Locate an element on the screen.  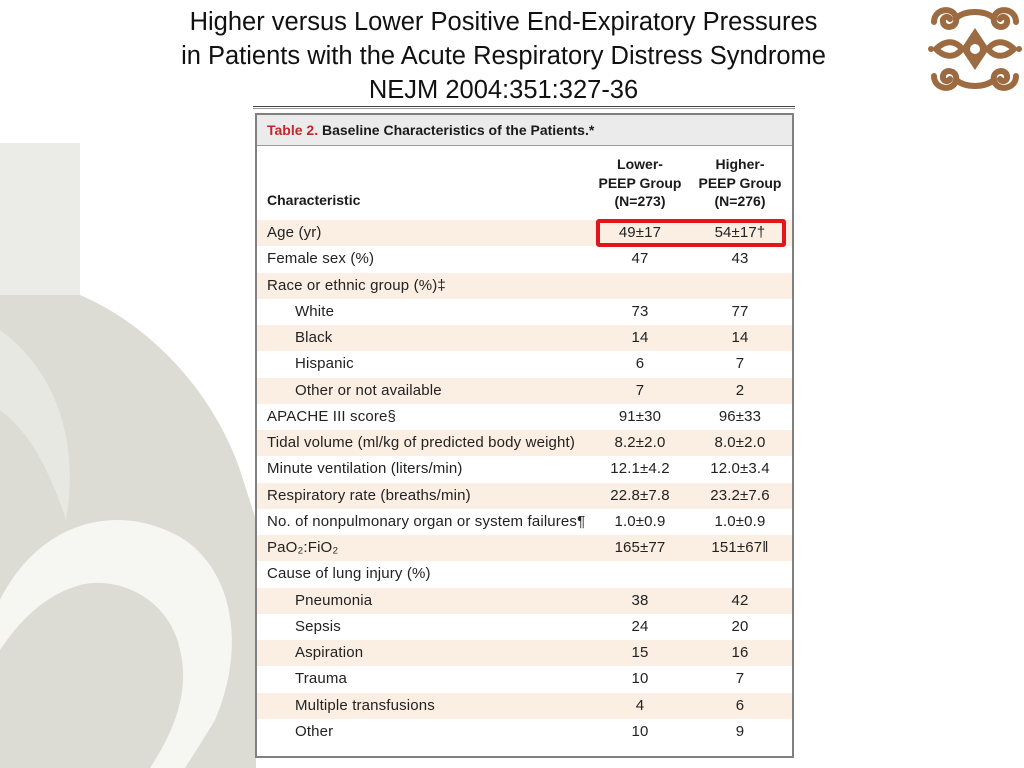
higher-peep-value: 9 is located at coordinates (740, 731).